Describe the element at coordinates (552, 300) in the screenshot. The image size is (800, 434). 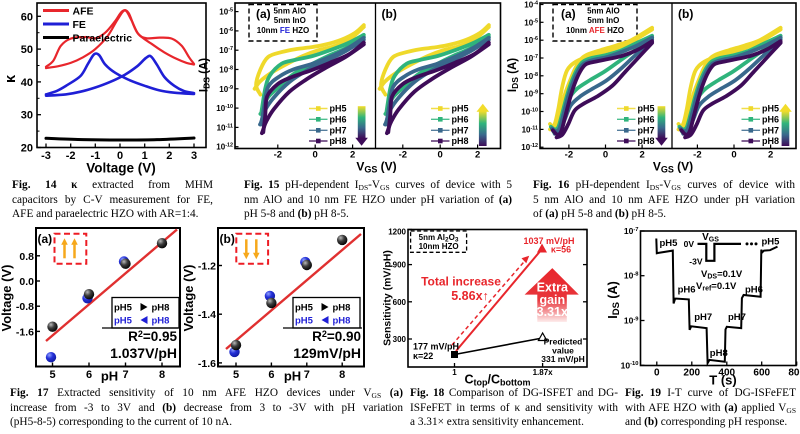
I see `svg-text: gain` at that location.